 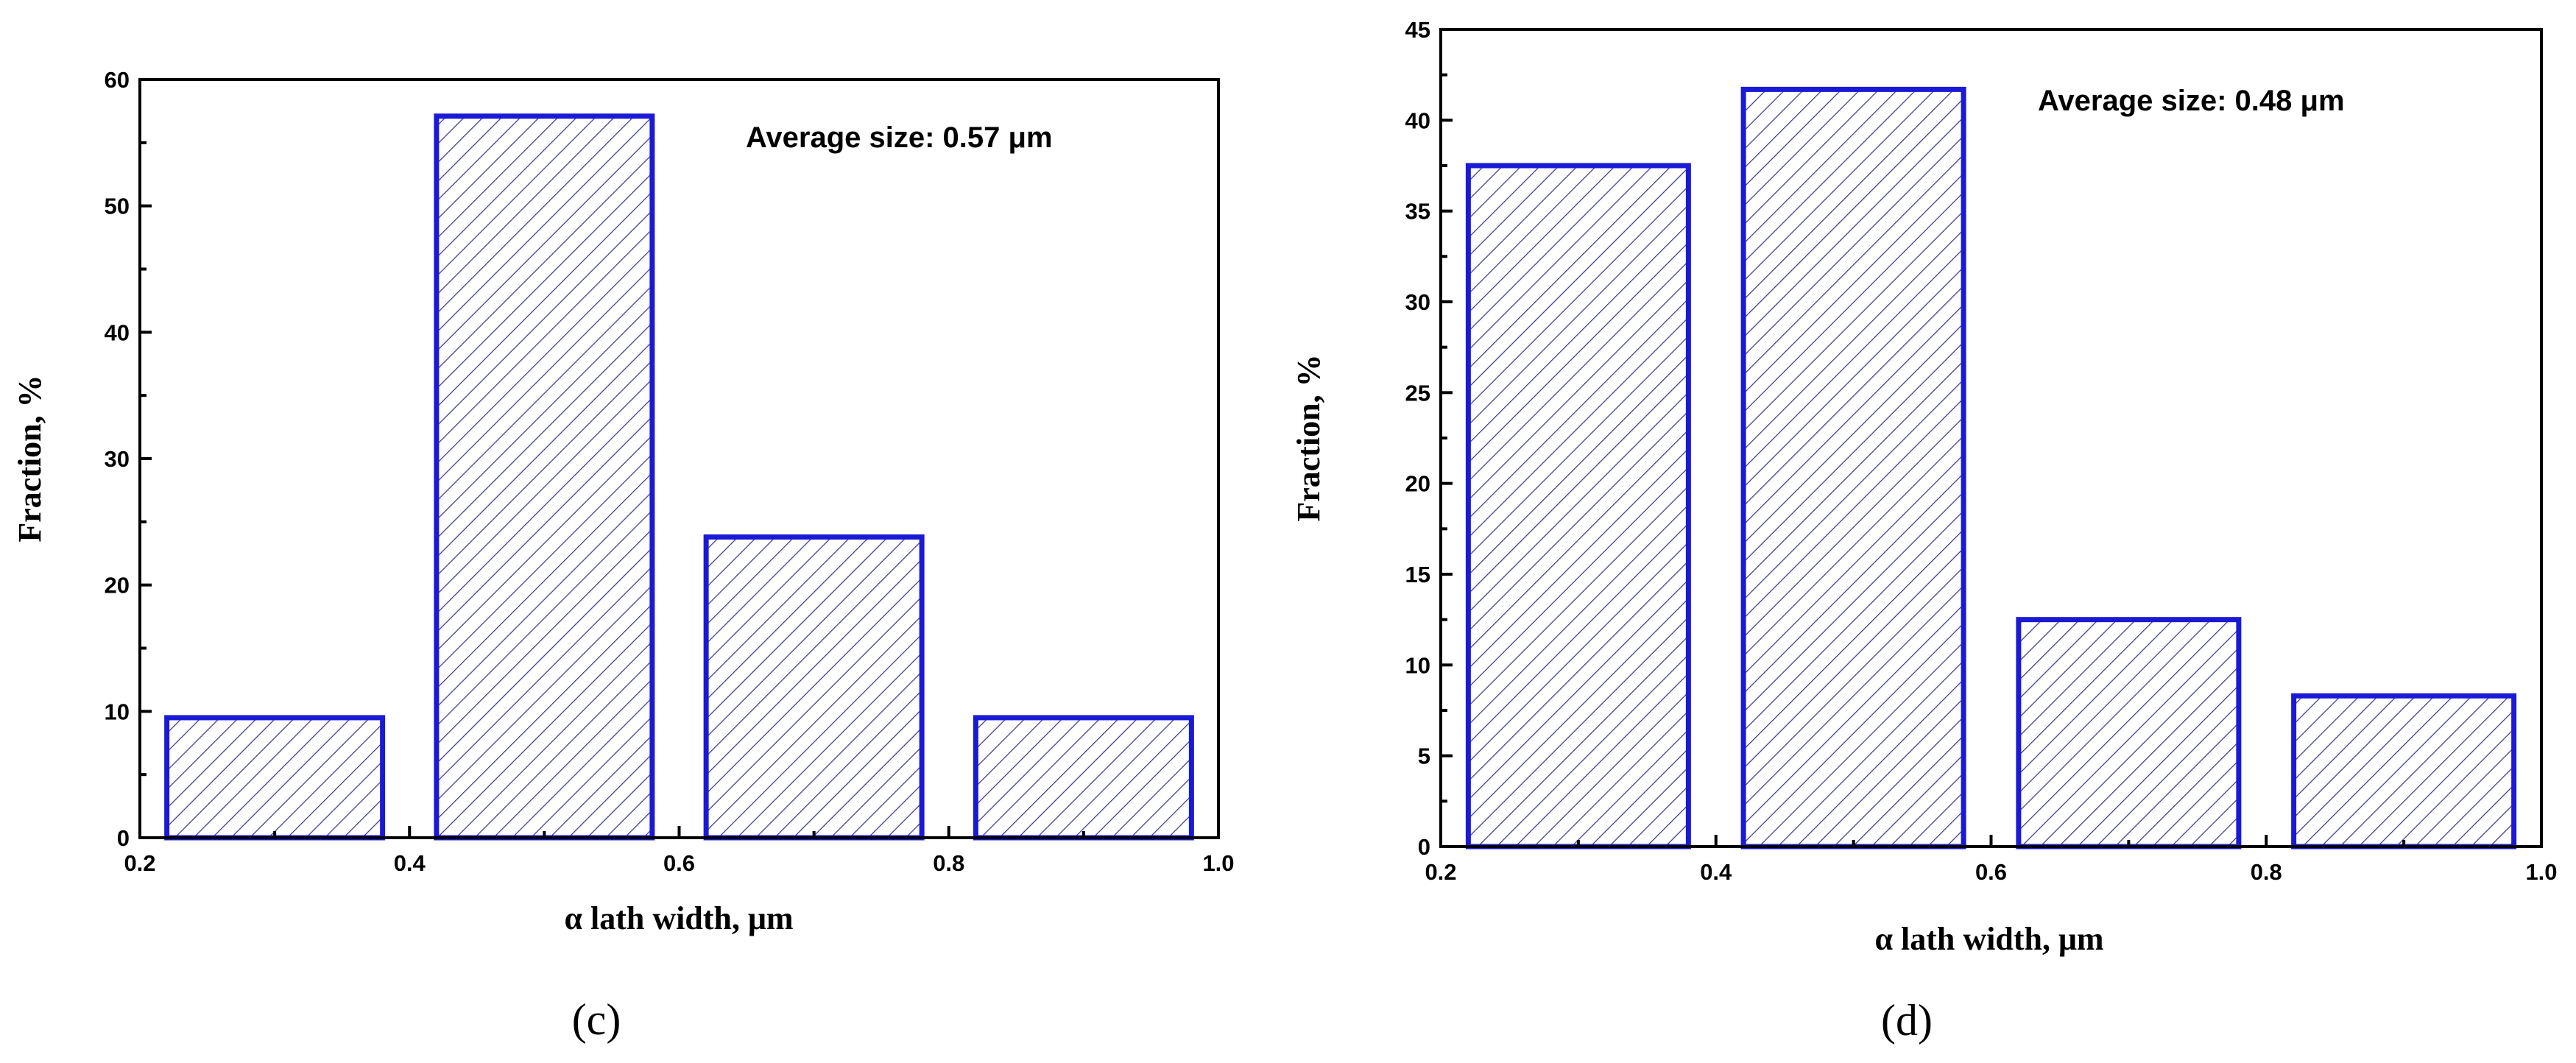 What do you see at coordinates (1440, 872) in the screenshot?
I see `x-tick-label-d-0: 0.2` at bounding box center [1440, 872].